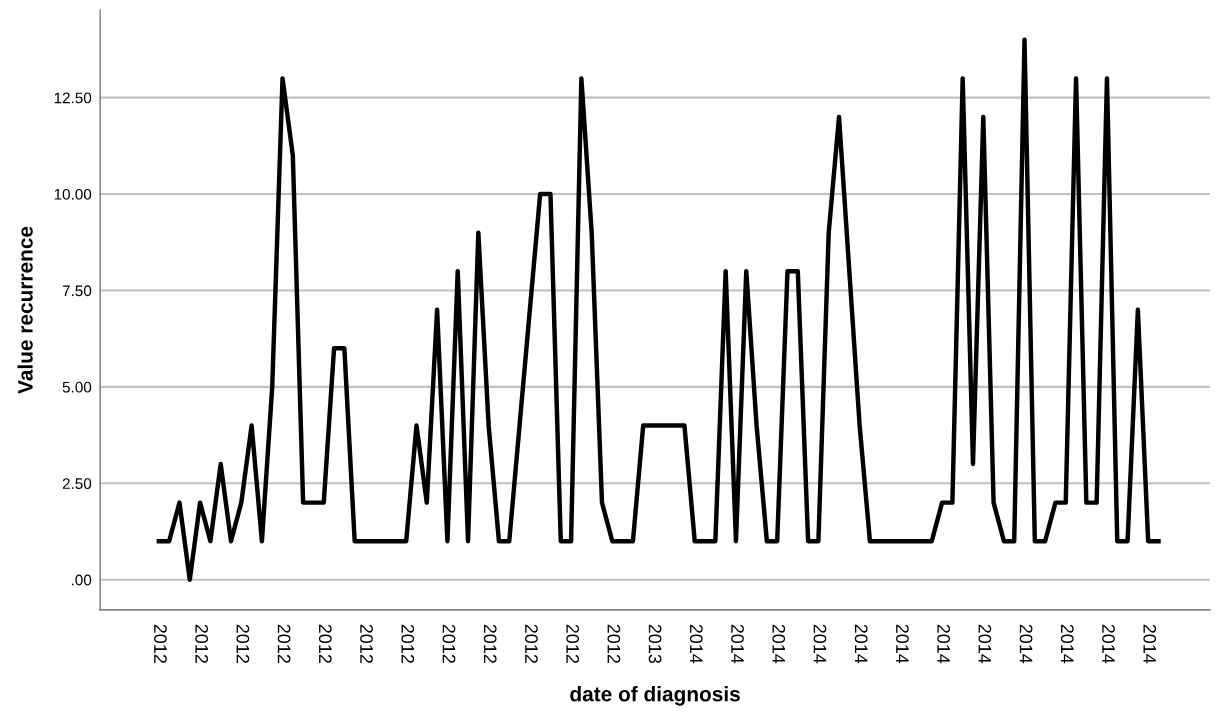  I want to click on x-tick-label: 2013, so click(655, 644).